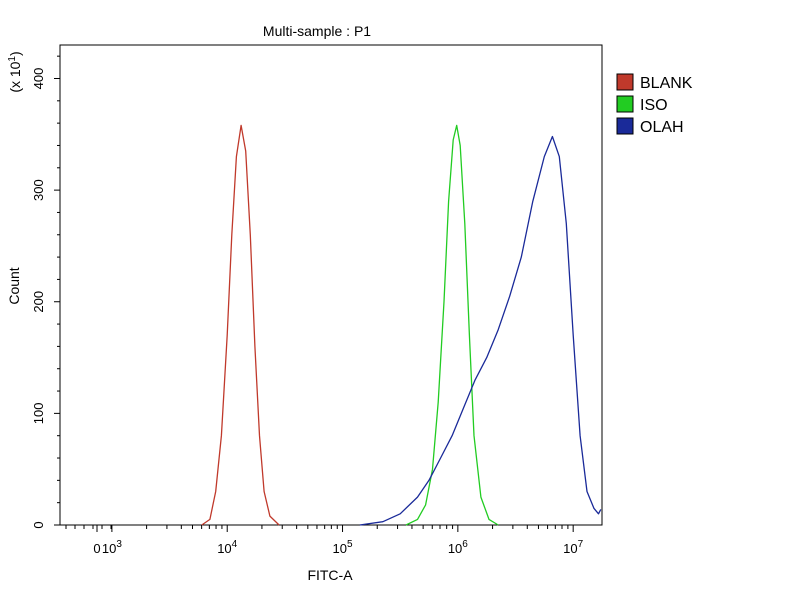 This screenshot has height=600, width=800. I want to click on svg-text: (x 101), so click(15, 71).